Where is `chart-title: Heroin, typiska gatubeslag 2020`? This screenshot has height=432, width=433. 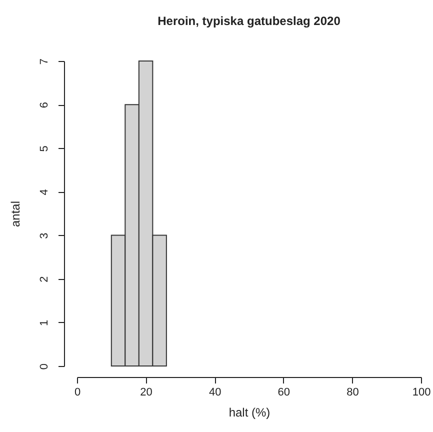
chart-title: Heroin, typiska gatubeslag 2020 is located at coordinates (249, 21).